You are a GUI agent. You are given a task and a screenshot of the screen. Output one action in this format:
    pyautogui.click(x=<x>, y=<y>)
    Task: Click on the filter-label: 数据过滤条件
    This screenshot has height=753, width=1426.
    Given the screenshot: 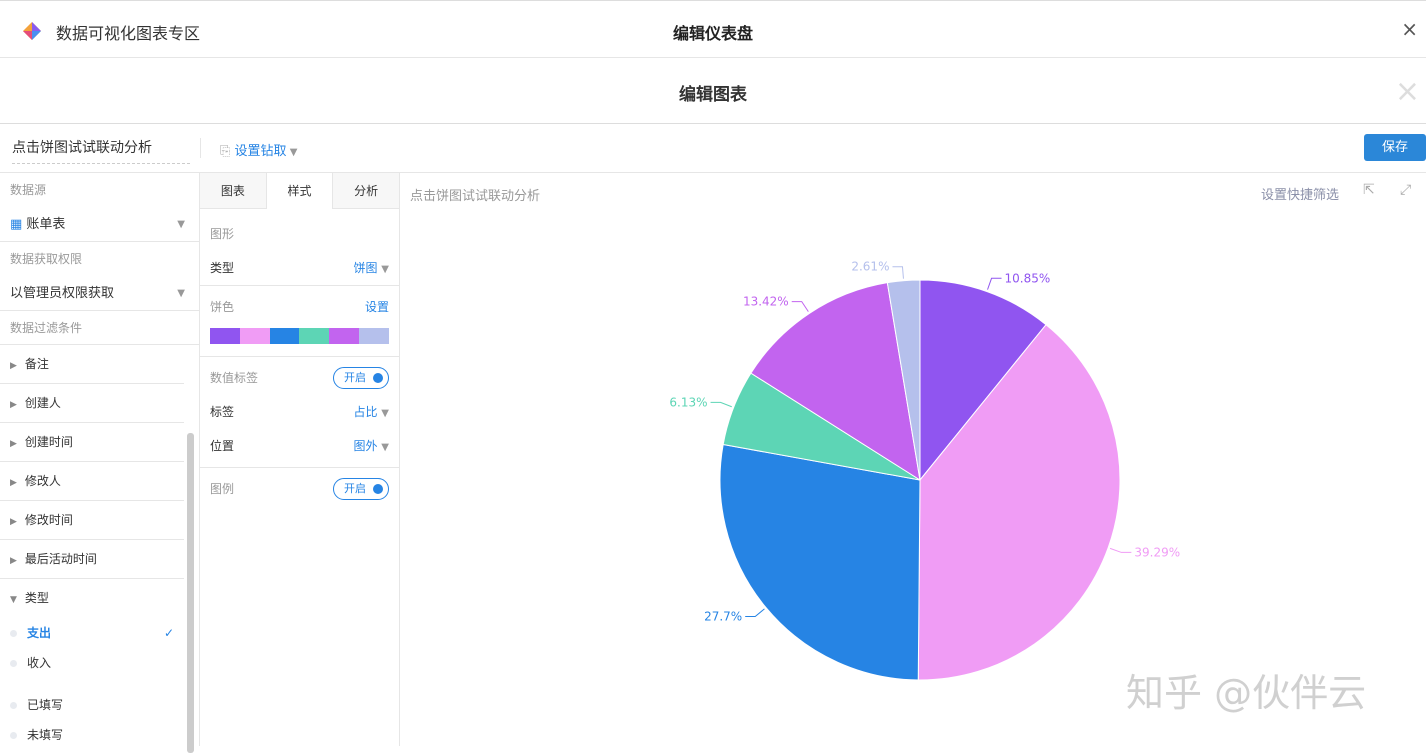 What is the action you would take?
    pyautogui.click(x=99, y=328)
    